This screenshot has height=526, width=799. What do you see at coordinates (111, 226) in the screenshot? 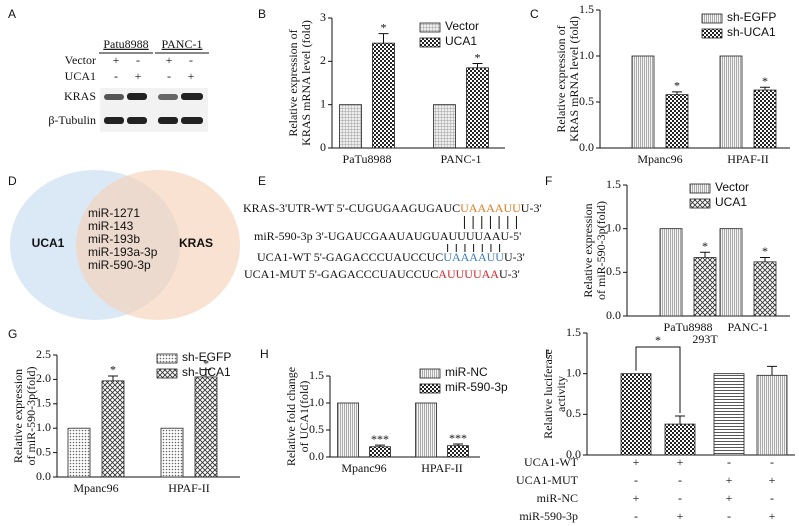
I see `venn-overlap-item: miR-143` at bounding box center [111, 226].